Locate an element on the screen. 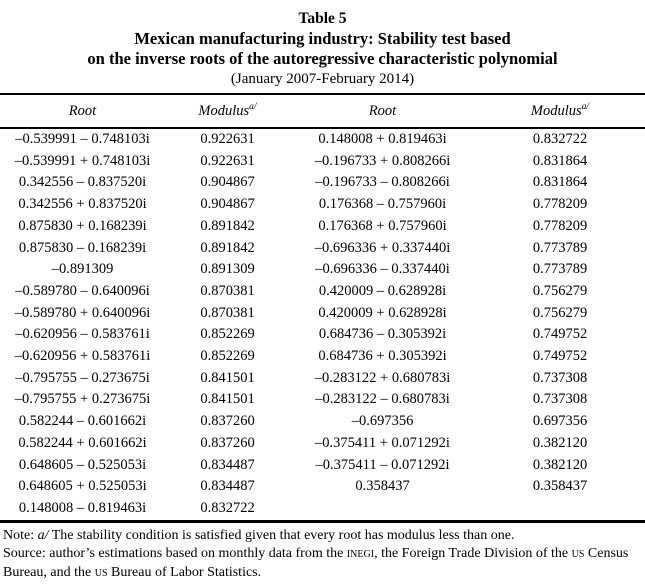 This screenshot has width=645, height=587. source-acronym-us-1: US is located at coordinates (578, 554).